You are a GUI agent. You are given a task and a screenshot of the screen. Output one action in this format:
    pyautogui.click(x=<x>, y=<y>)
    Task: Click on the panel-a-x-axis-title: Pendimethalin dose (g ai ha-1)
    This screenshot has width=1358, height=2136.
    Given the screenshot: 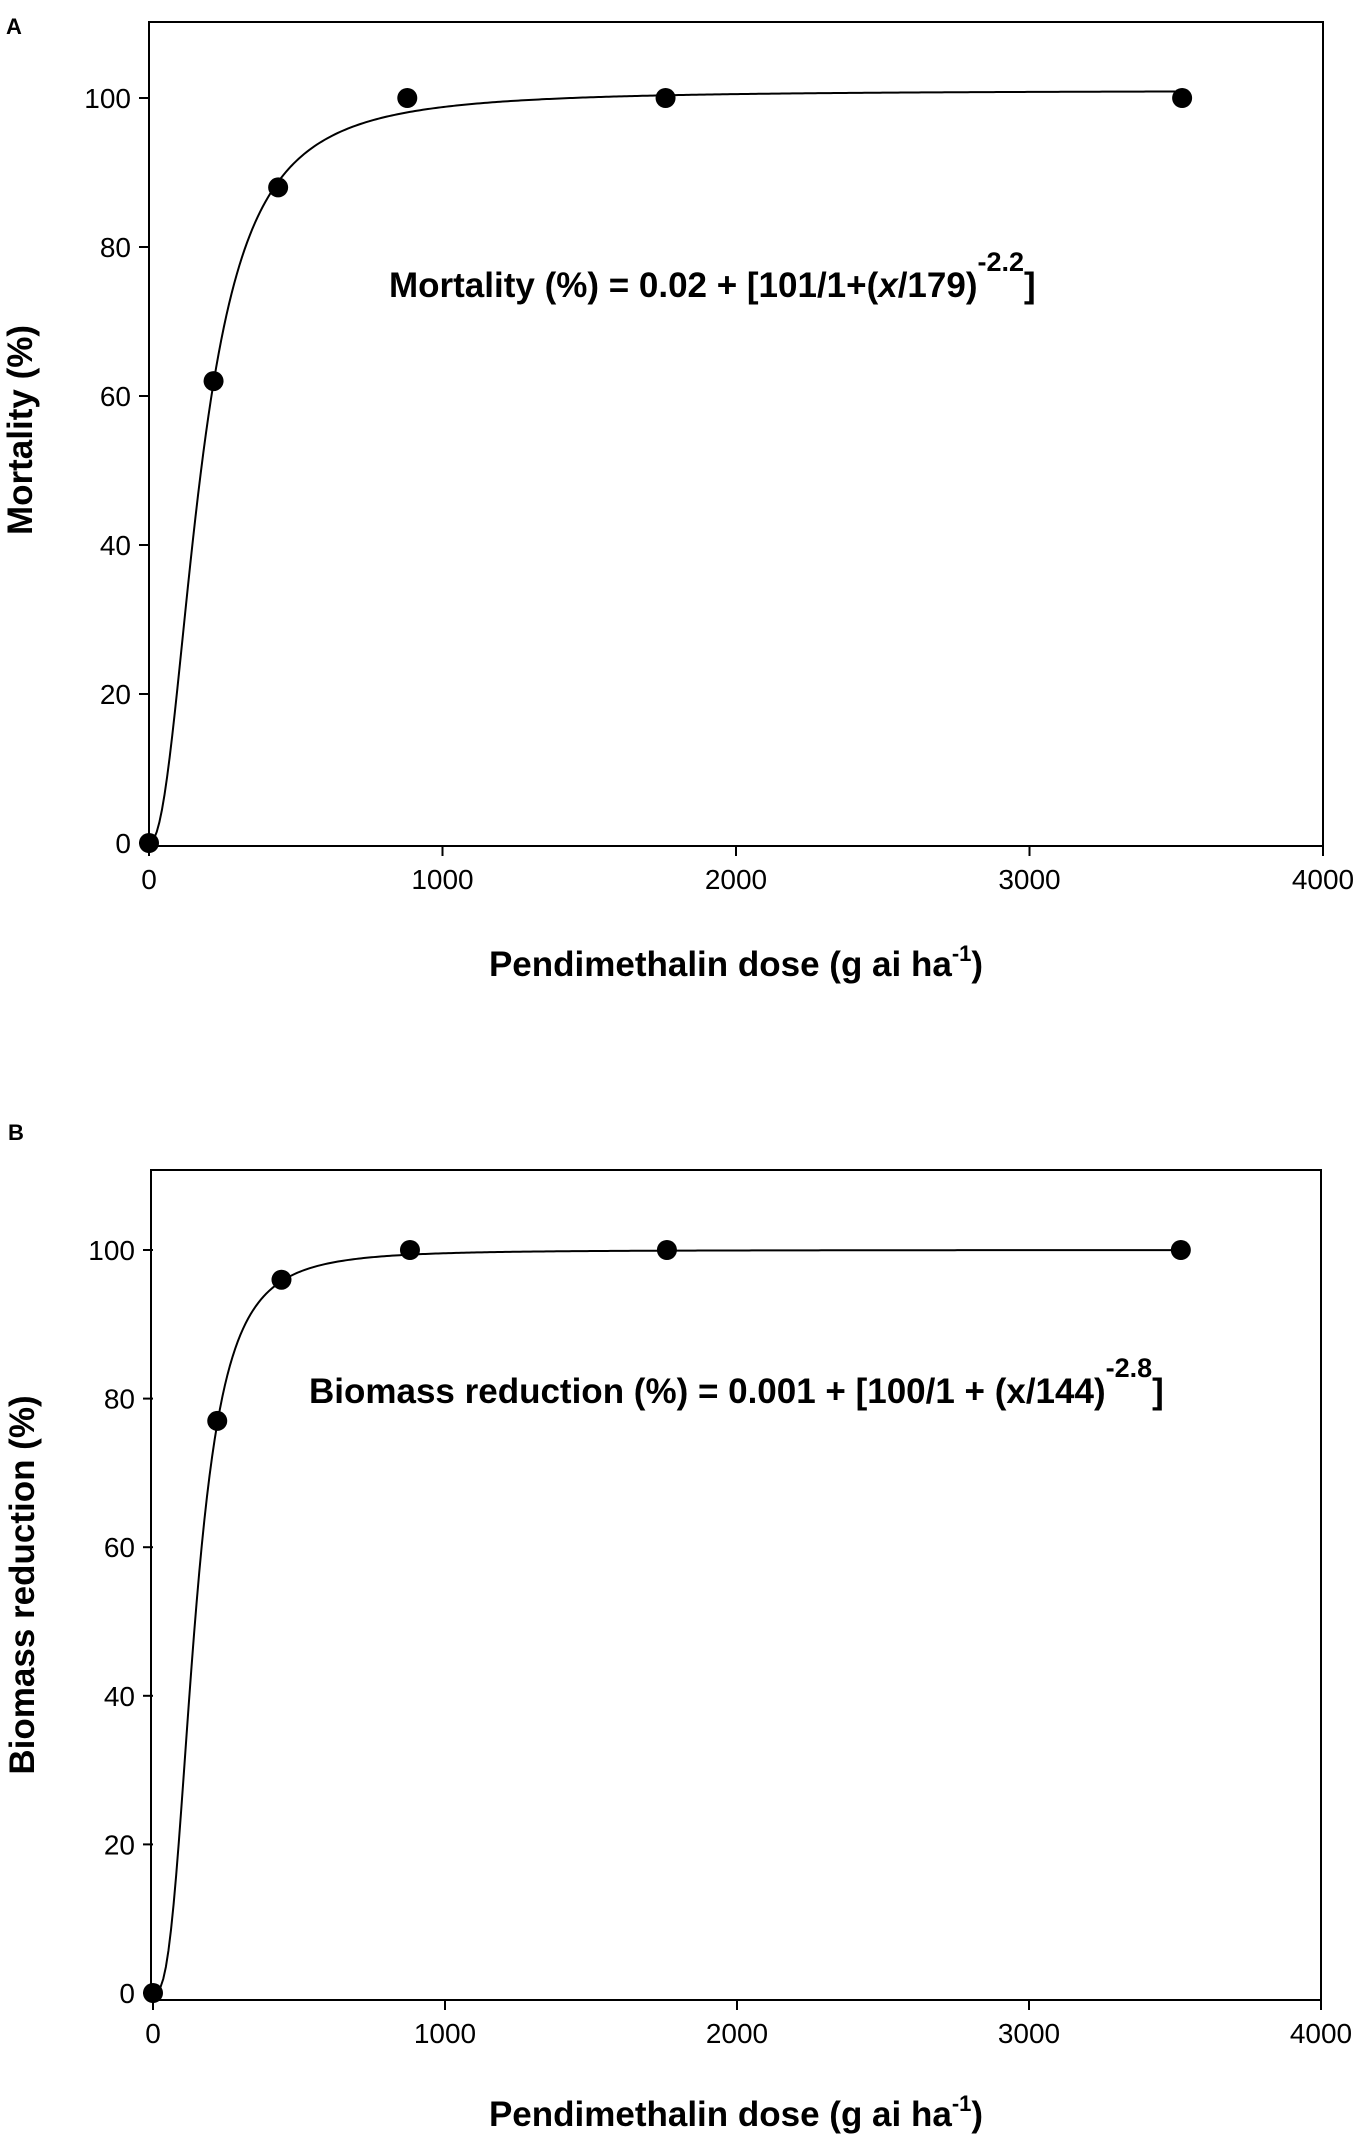 What is the action you would take?
    pyautogui.click(x=736, y=962)
    